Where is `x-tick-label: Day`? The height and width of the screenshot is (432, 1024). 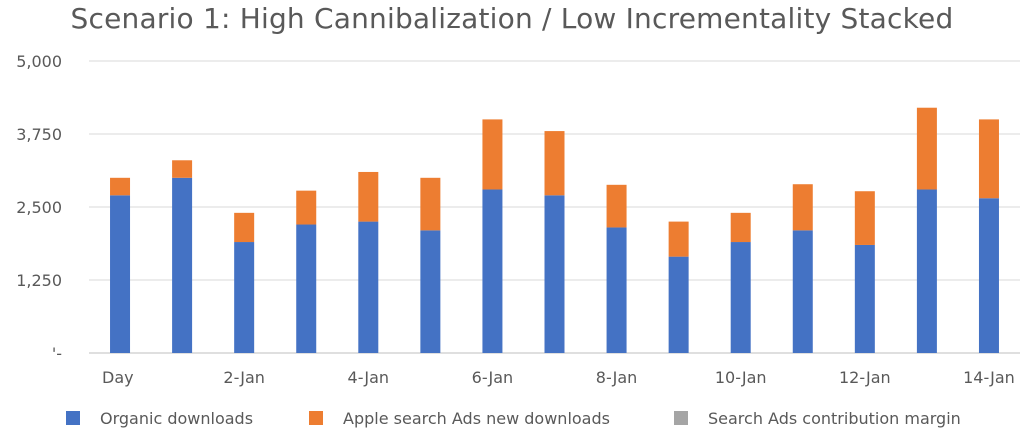 x-tick-label: Day is located at coordinates (118, 377).